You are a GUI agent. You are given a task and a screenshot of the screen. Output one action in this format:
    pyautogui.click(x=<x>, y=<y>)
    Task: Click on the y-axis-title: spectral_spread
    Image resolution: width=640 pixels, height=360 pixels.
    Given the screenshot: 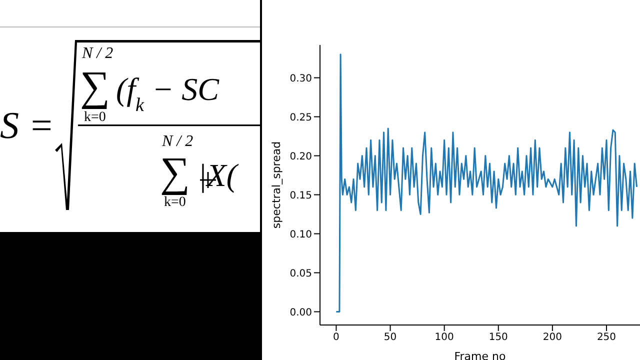 What is the action you would take?
    pyautogui.click(x=276, y=185)
    